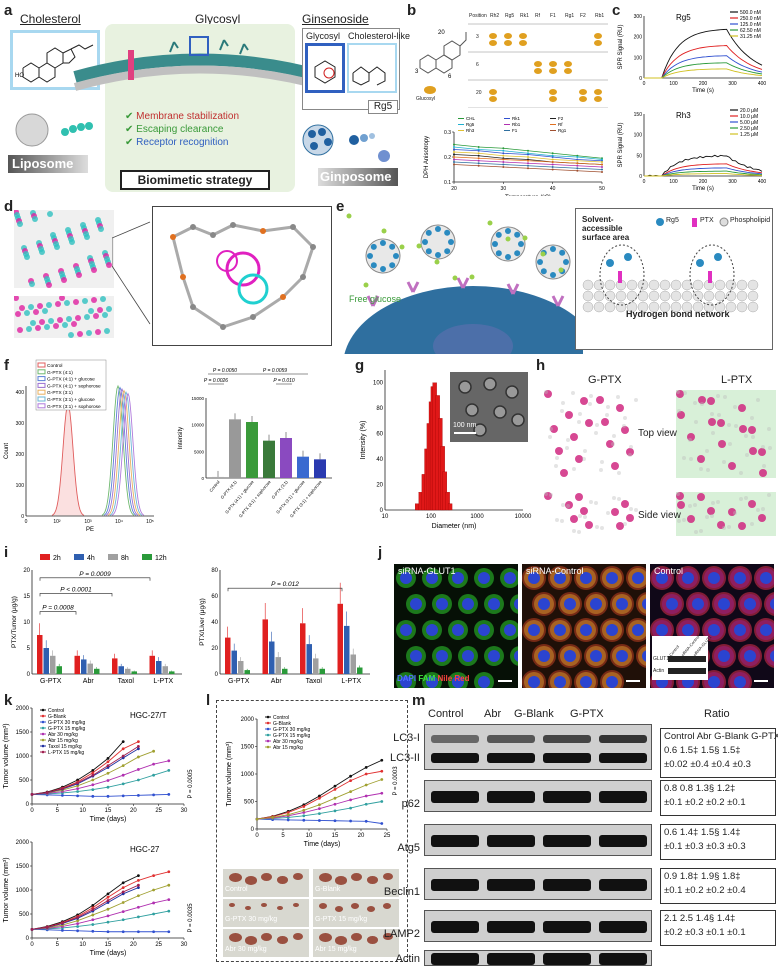 This screenshot has width=778, height=966. Describe the element at coordinates (335, 19) in the screenshot. I see `label-ginsenoside: Ginsenoside` at that location.